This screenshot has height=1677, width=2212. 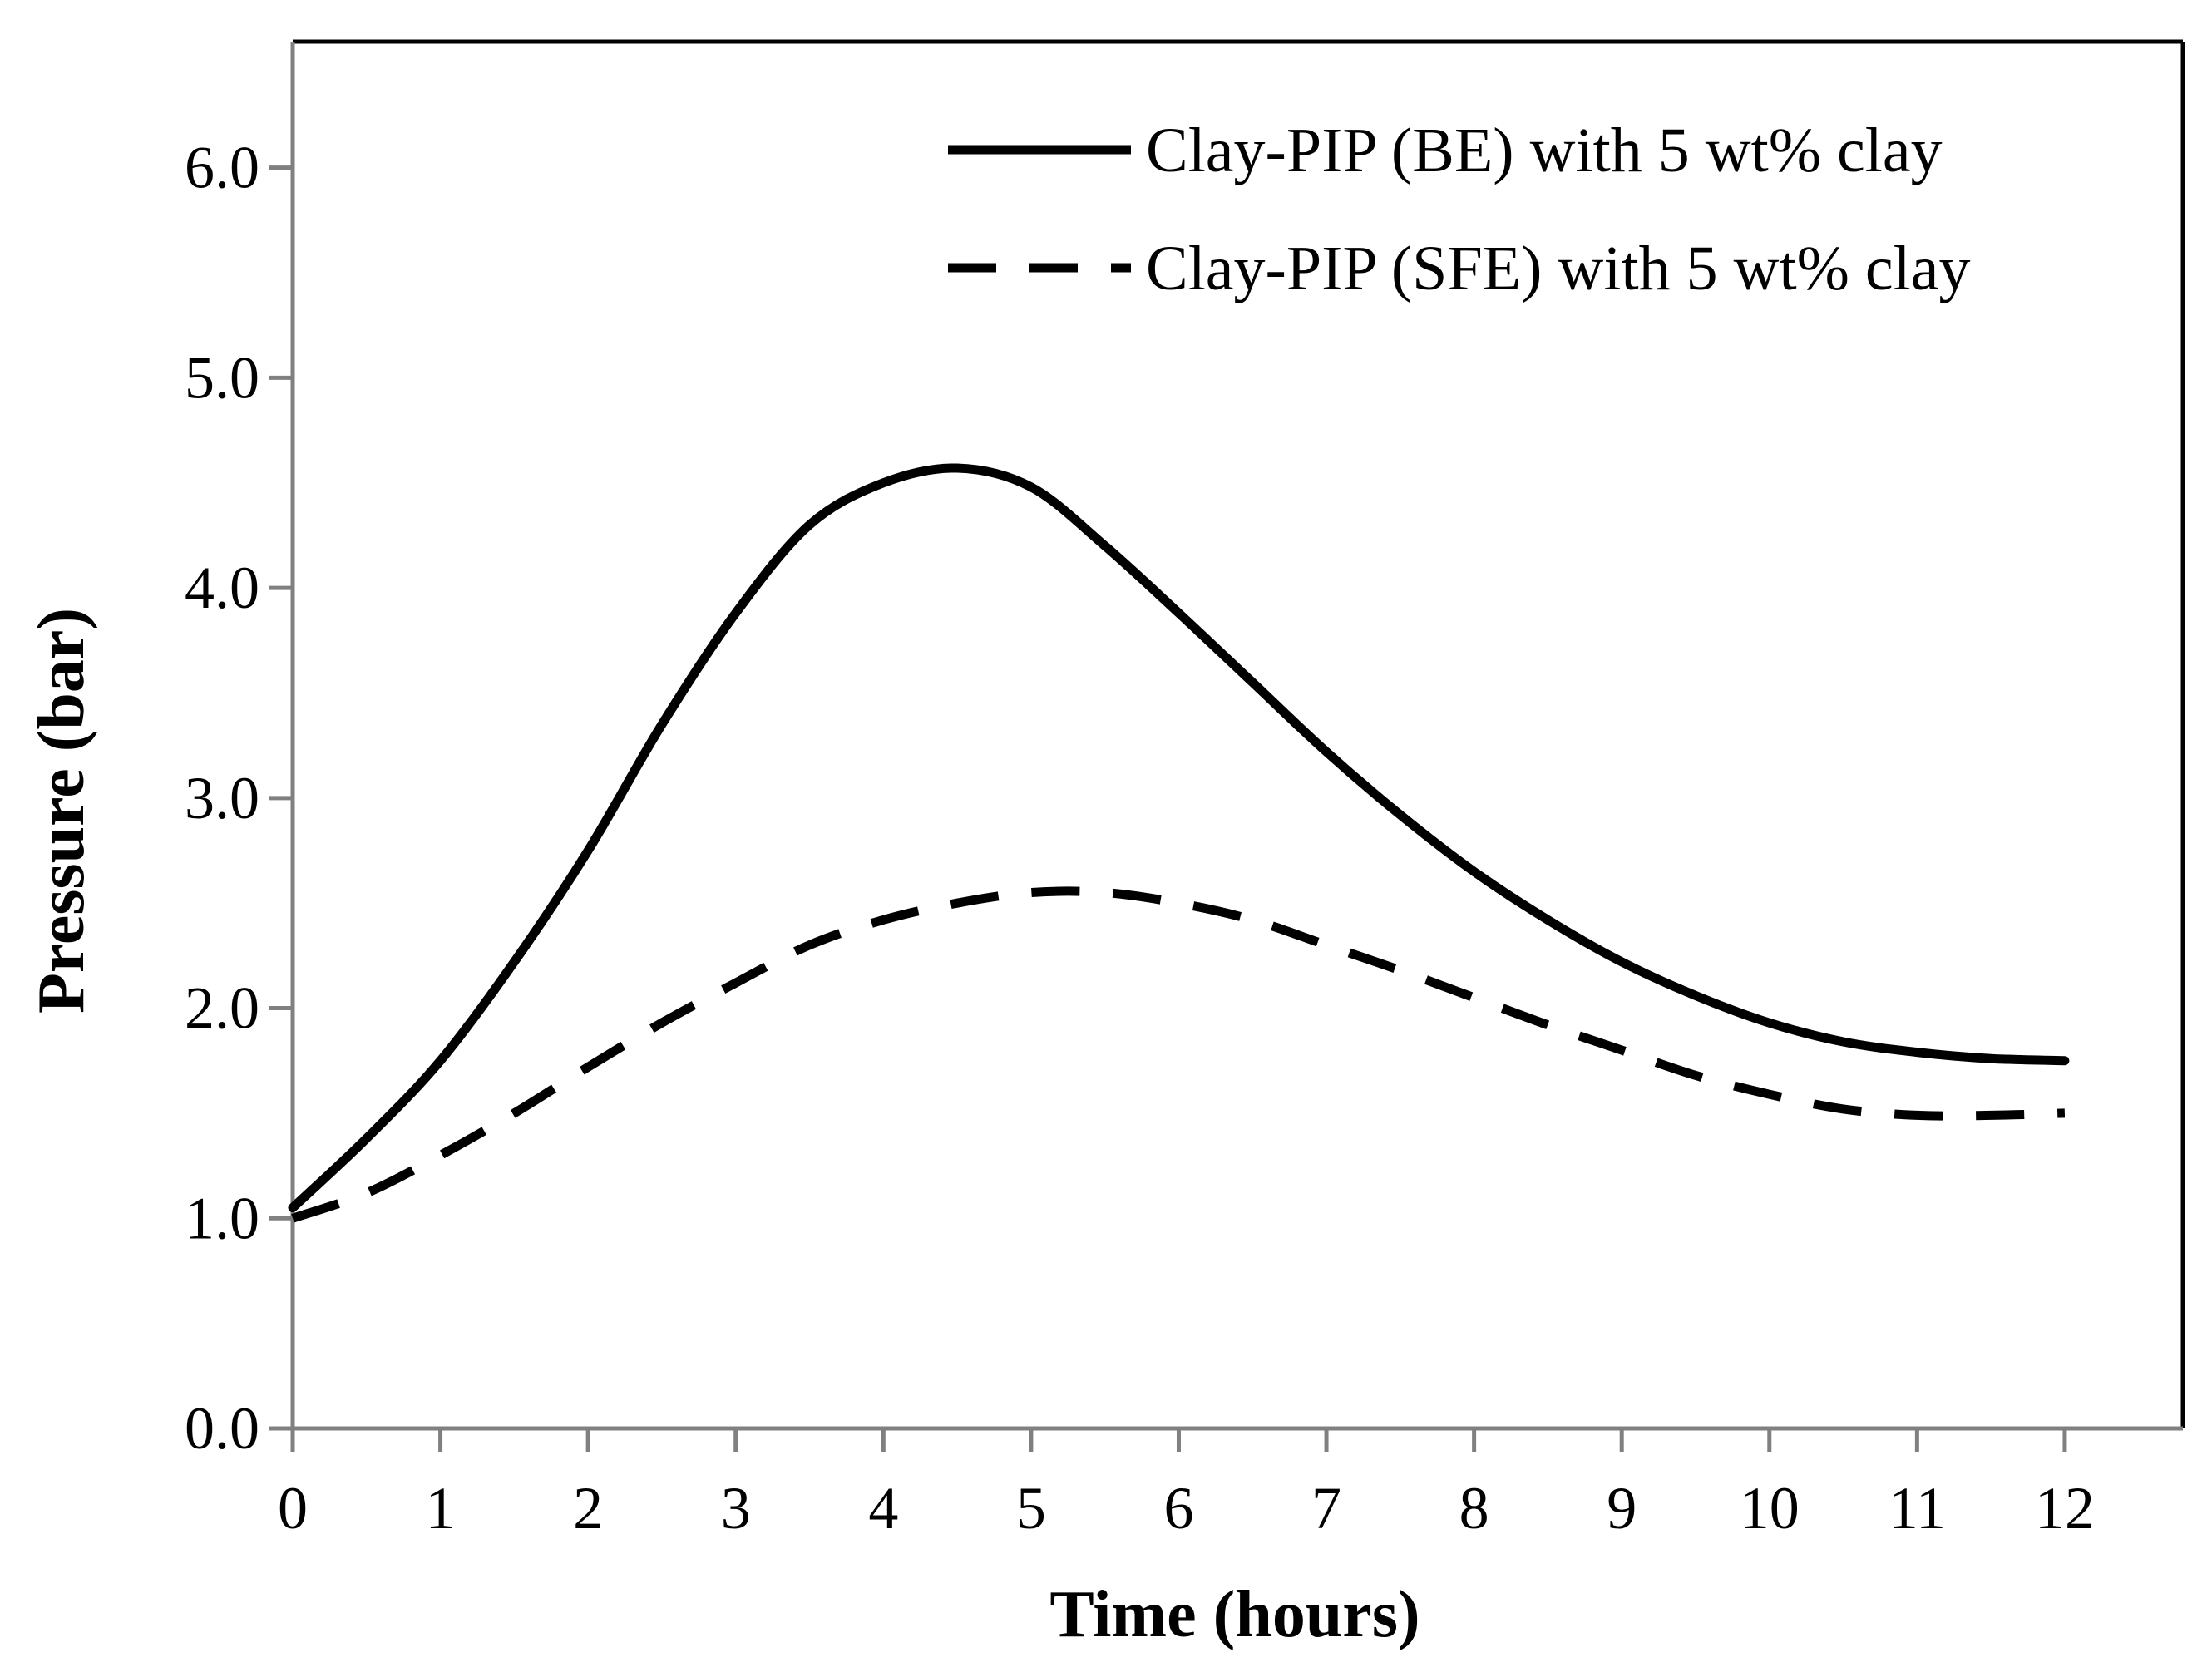 What do you see at coordinates (883, 1508) in the screenshot?
I see `x-tick-label: 4` at bounding box center [883, 1508].